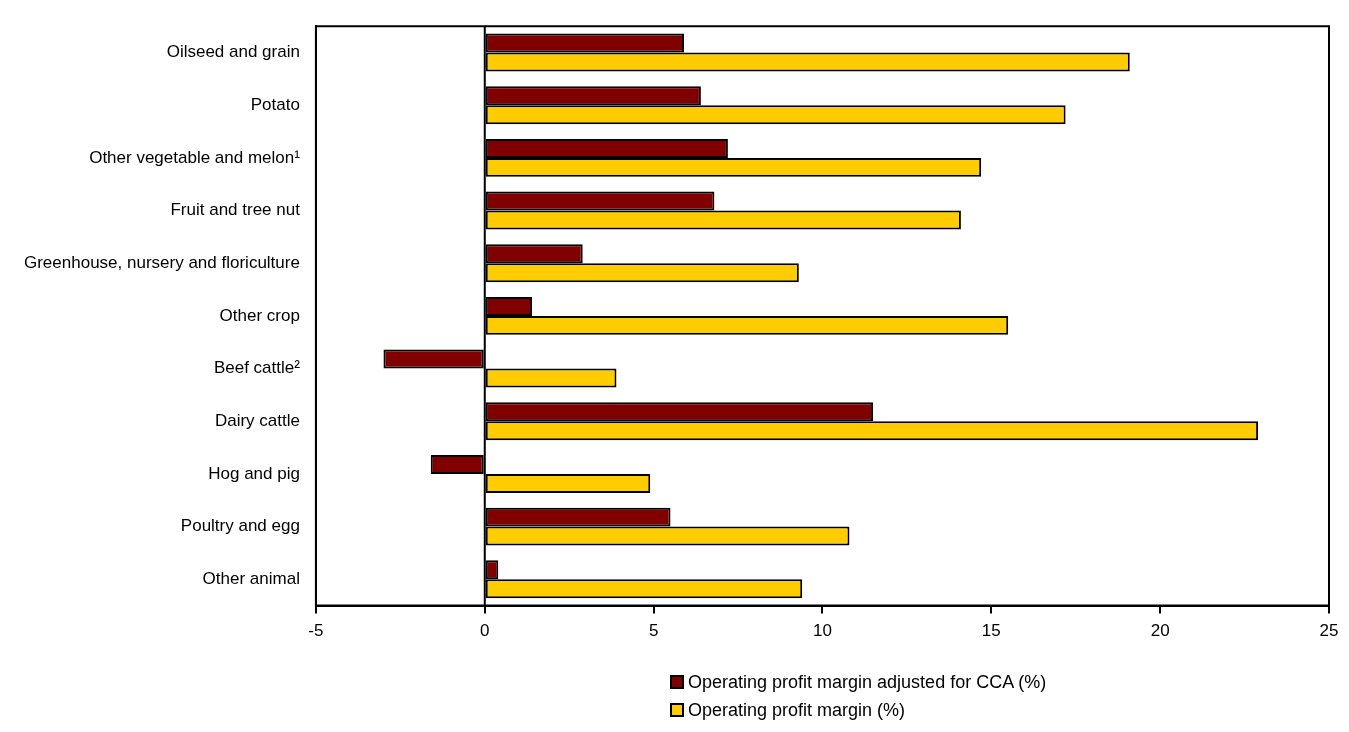 The height and width of the screenshot is (732, 1349). I want to click on y-tick-label: Other animal, so click(251, 578).